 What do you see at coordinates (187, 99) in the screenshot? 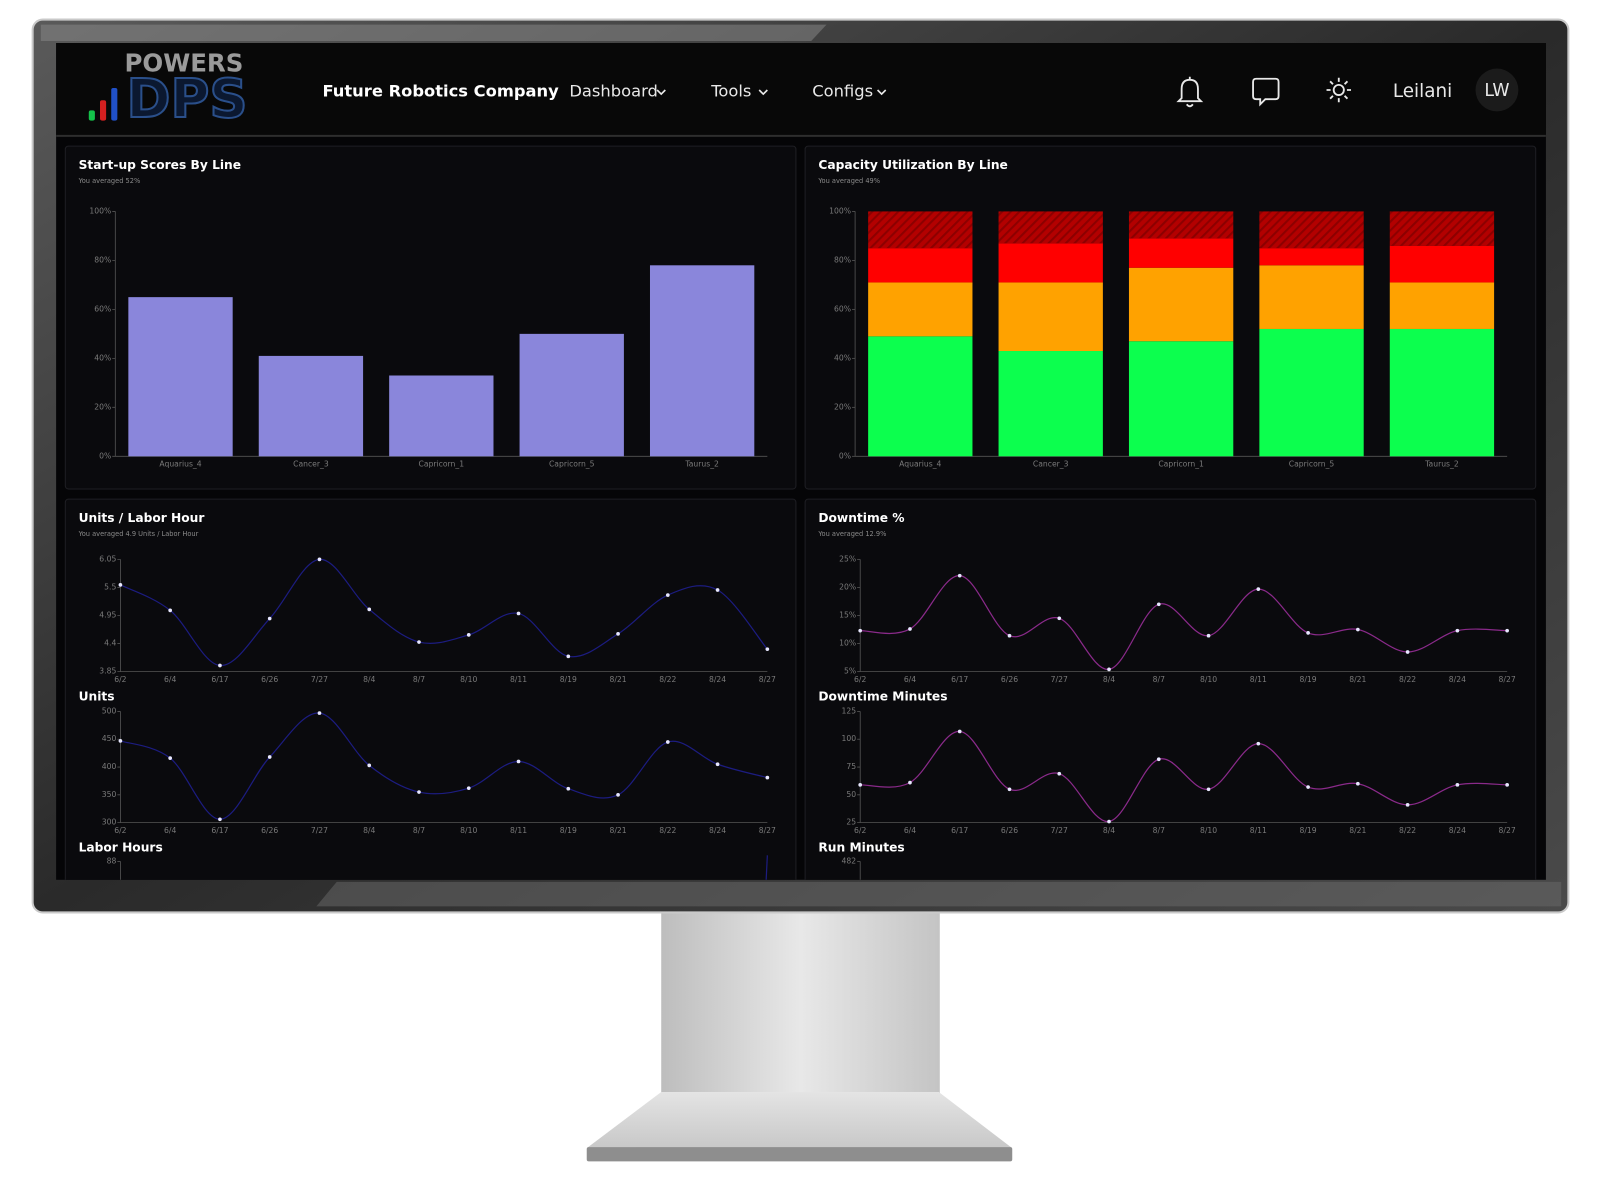
I see `logo-bottom: DPS` at bounding box center [187, 99].